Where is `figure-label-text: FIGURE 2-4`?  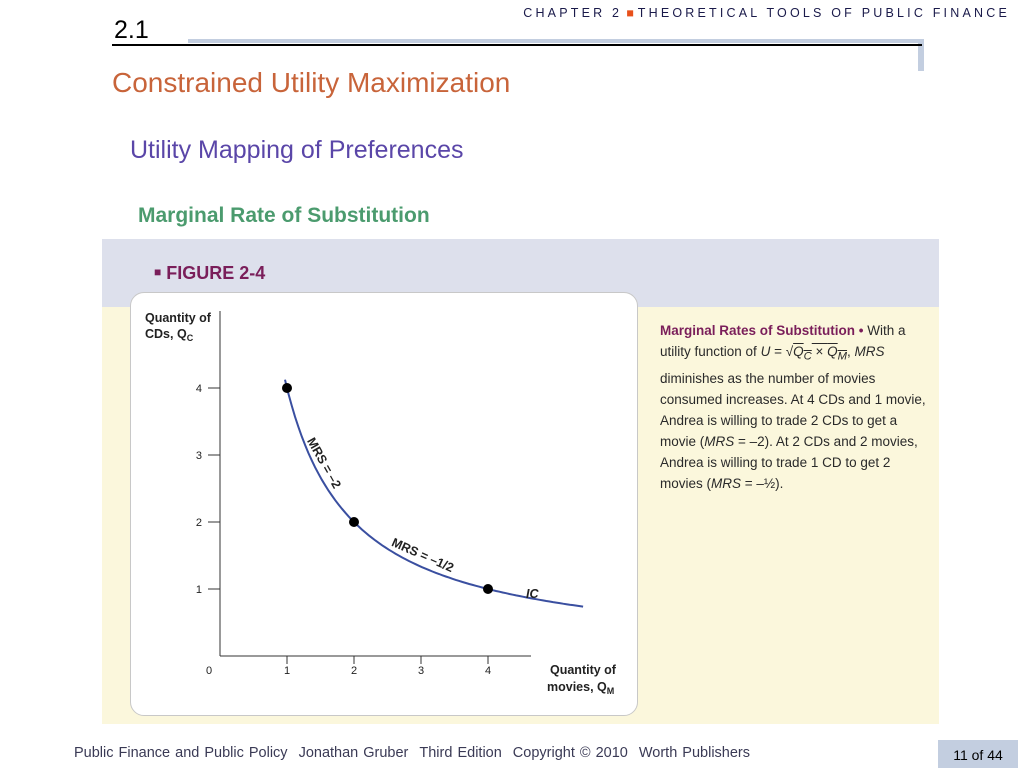
figure-label-text: FIGURE 2-4 is located at coordinates (216, 273).